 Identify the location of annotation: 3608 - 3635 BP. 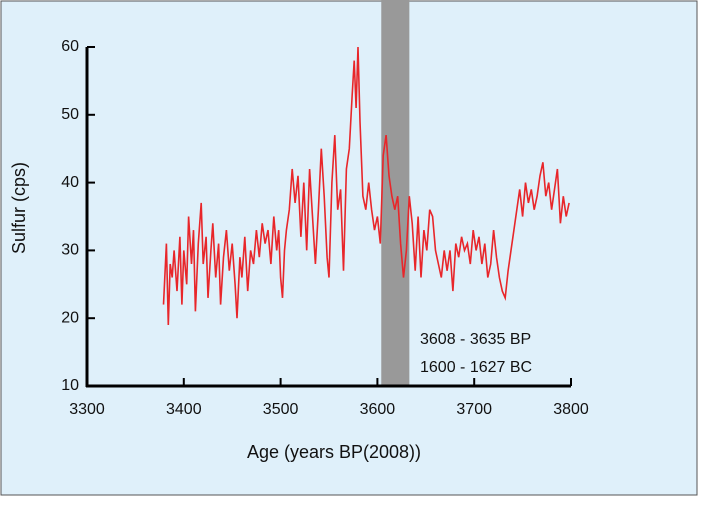
(475, 339).